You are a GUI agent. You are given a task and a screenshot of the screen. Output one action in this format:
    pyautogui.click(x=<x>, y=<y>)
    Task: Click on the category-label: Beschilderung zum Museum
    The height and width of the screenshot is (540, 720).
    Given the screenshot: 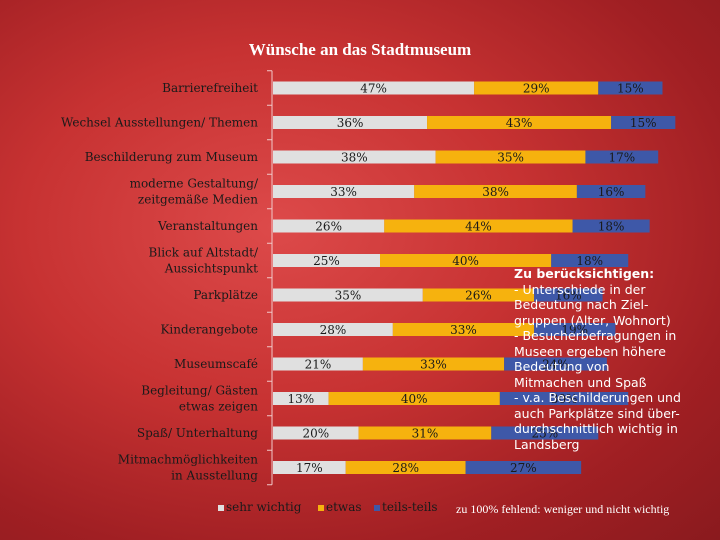 What is the action you would take?
    pyautogui.click(x=172, y=157)
    